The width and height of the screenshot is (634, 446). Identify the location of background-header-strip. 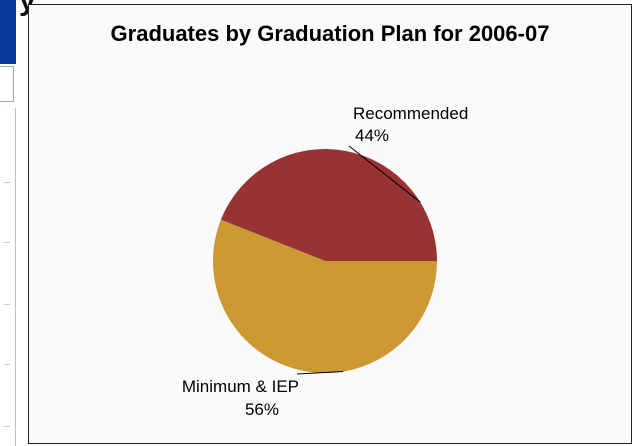
(8, 32).